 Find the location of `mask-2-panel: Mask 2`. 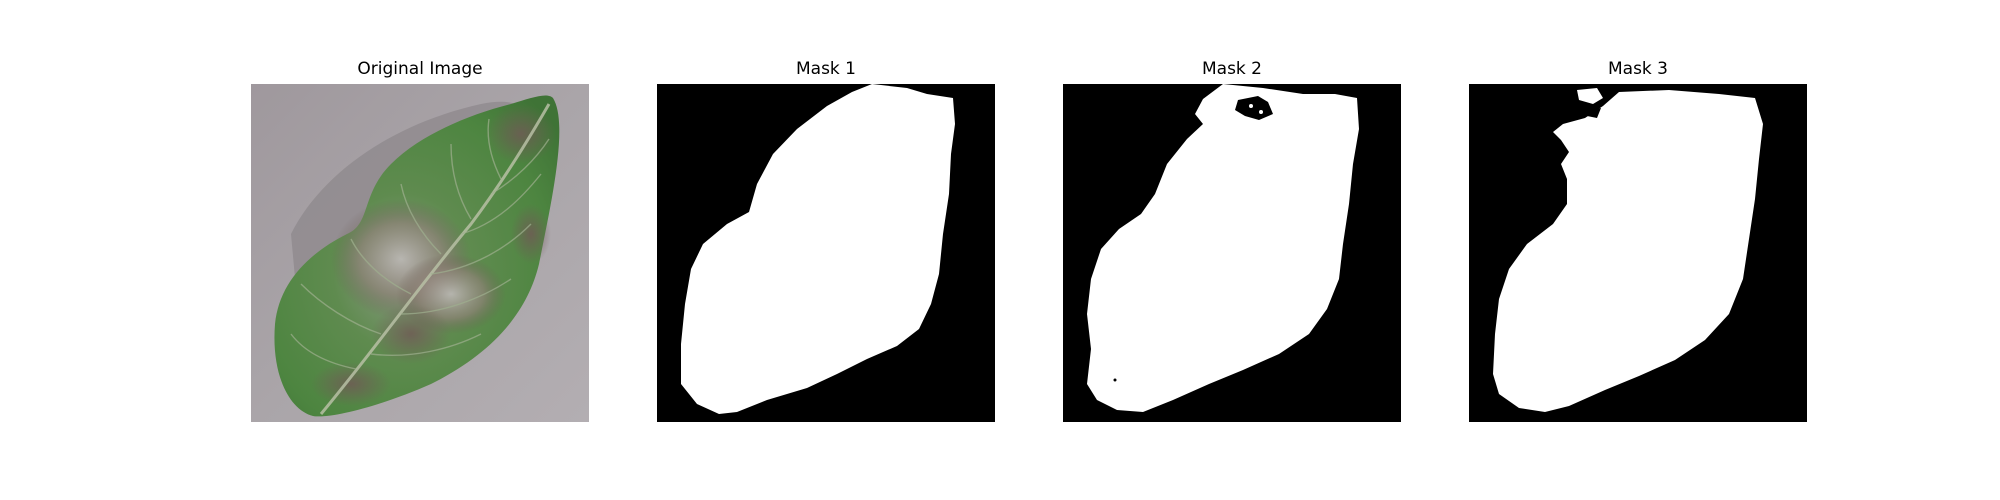

mask-2-panel: Mask 2 is located at coordinates (1232, 239).